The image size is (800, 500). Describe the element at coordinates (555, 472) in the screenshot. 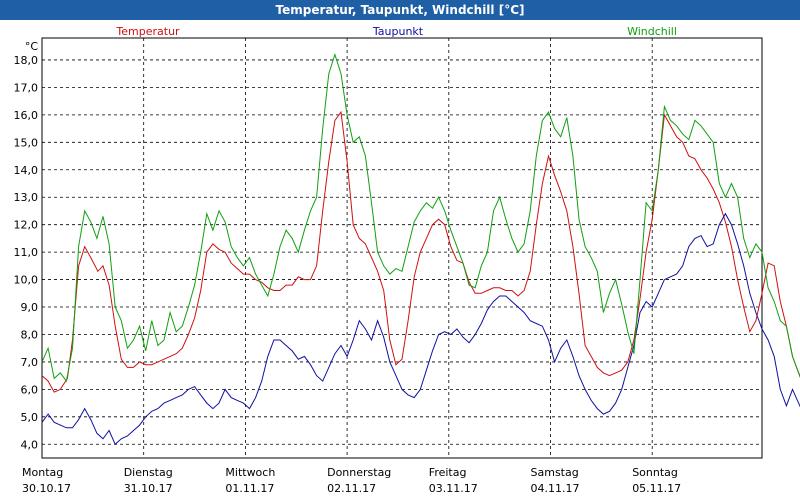

I see `x-day-label: Samstag` at that location.